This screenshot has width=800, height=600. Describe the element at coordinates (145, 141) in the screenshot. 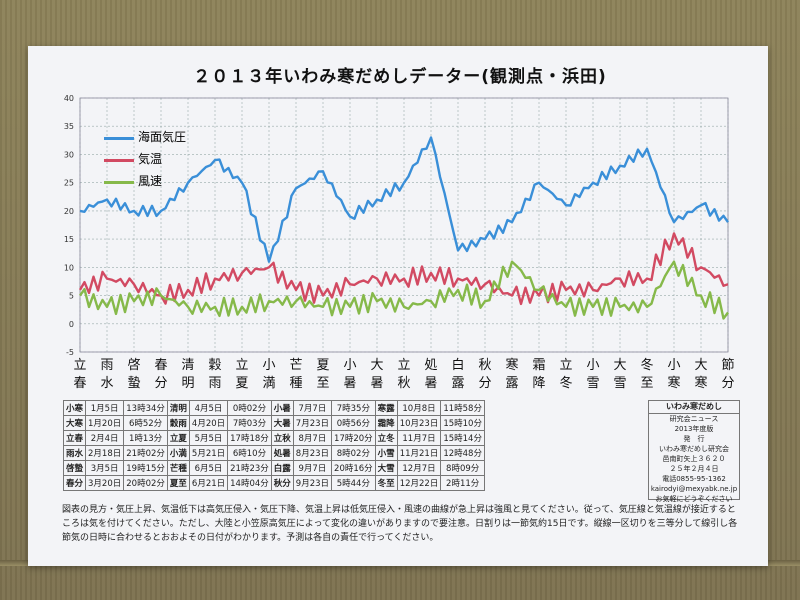

I see `legend-item-pressure: 海面気圧` at that location.